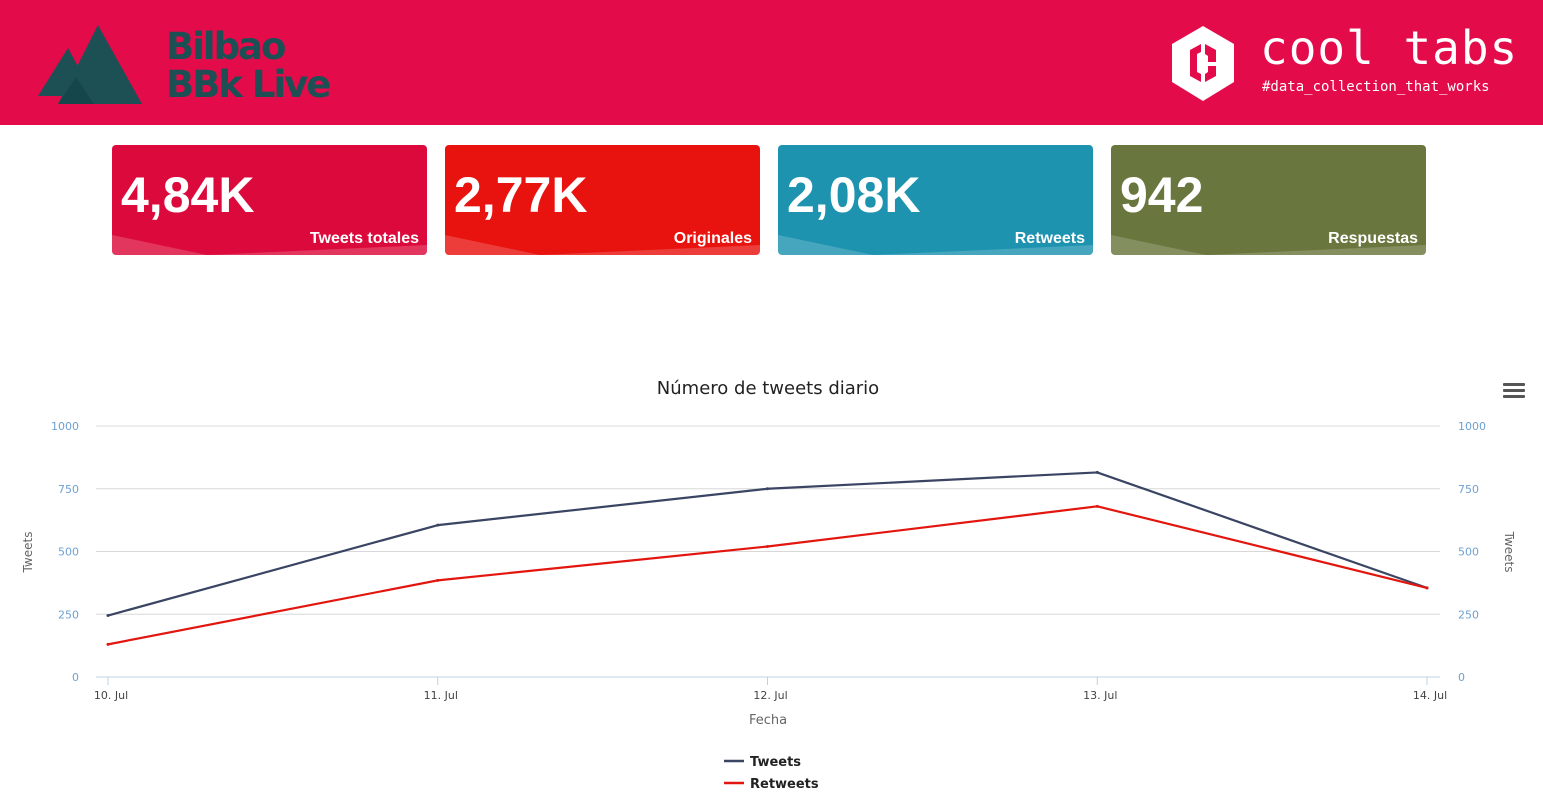 This screenshot has height=800, width=1543. I want to click on y-axis-title-left: Tweets, so click(28, 553).